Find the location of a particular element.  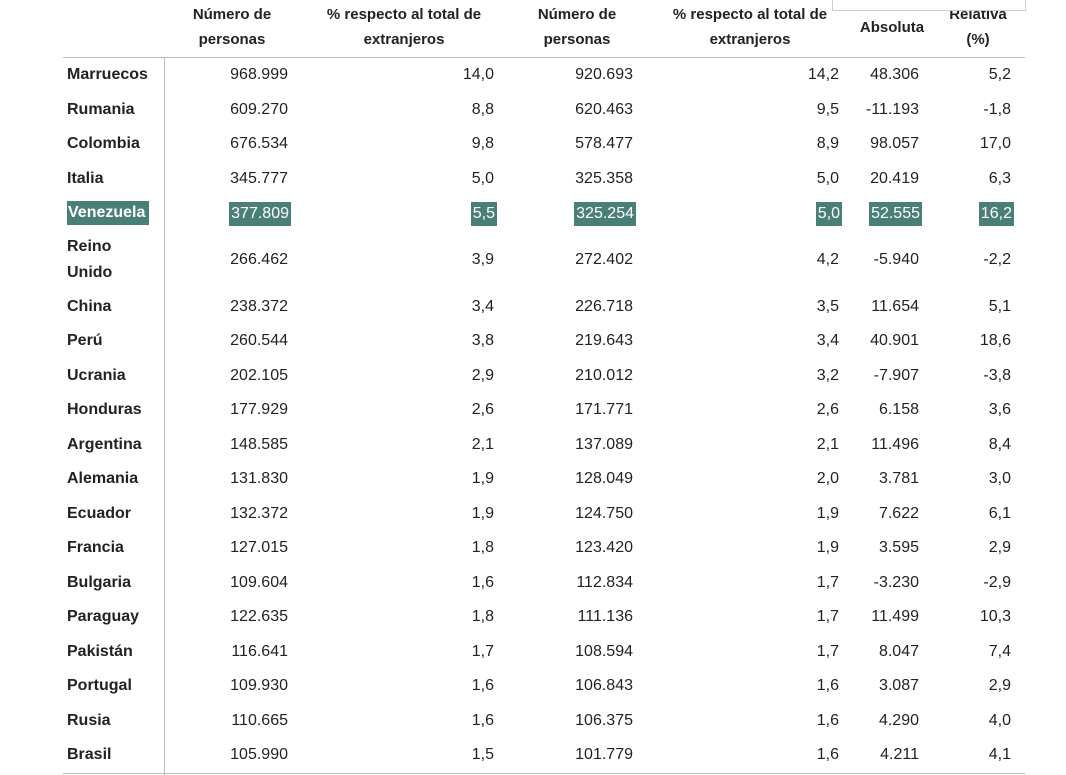

row-label: Ucrania is located at coordinates (96, 375).